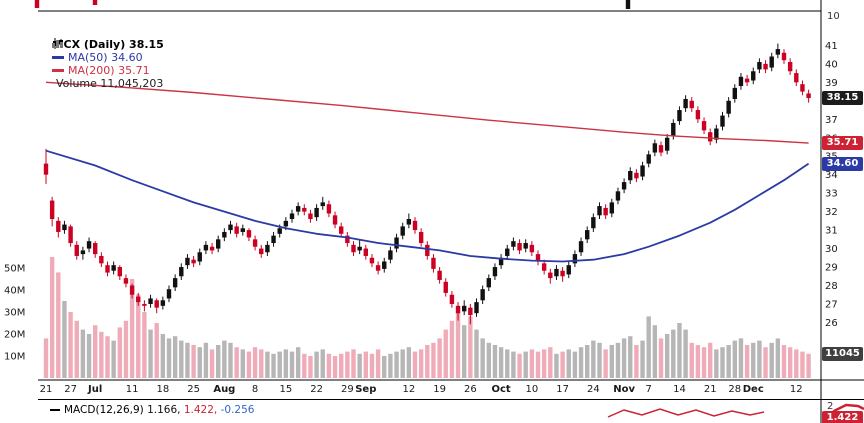  I want to click on svg-text: 17, so click(562, 389).